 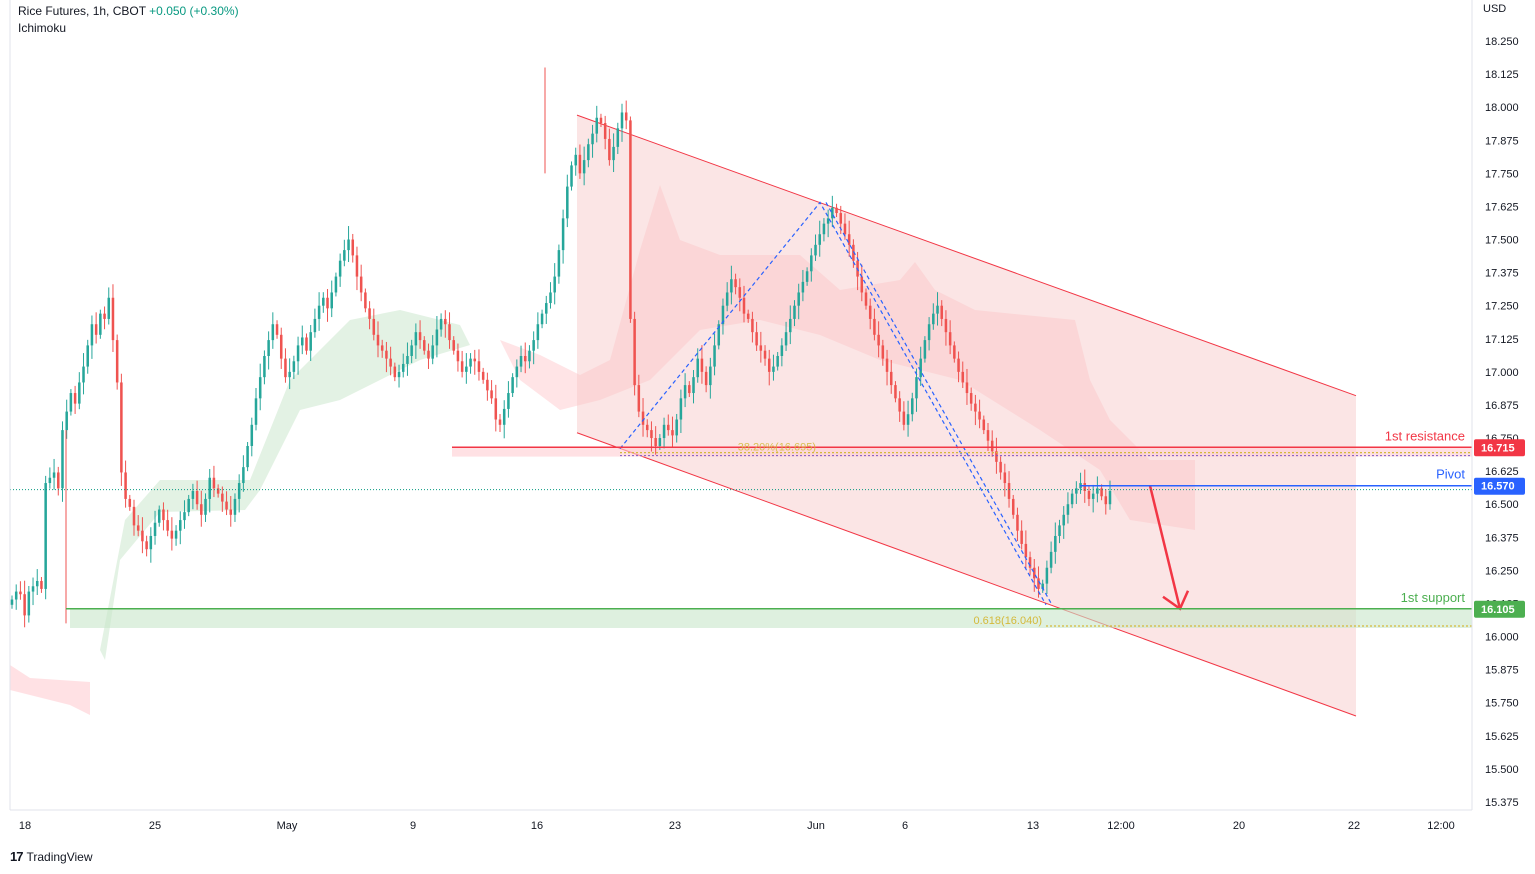 What do you see at coordinates (51, 856) in the screenshot?
I see `tradingview-brand: 17 TradingView` at bounding box center [51, 856].